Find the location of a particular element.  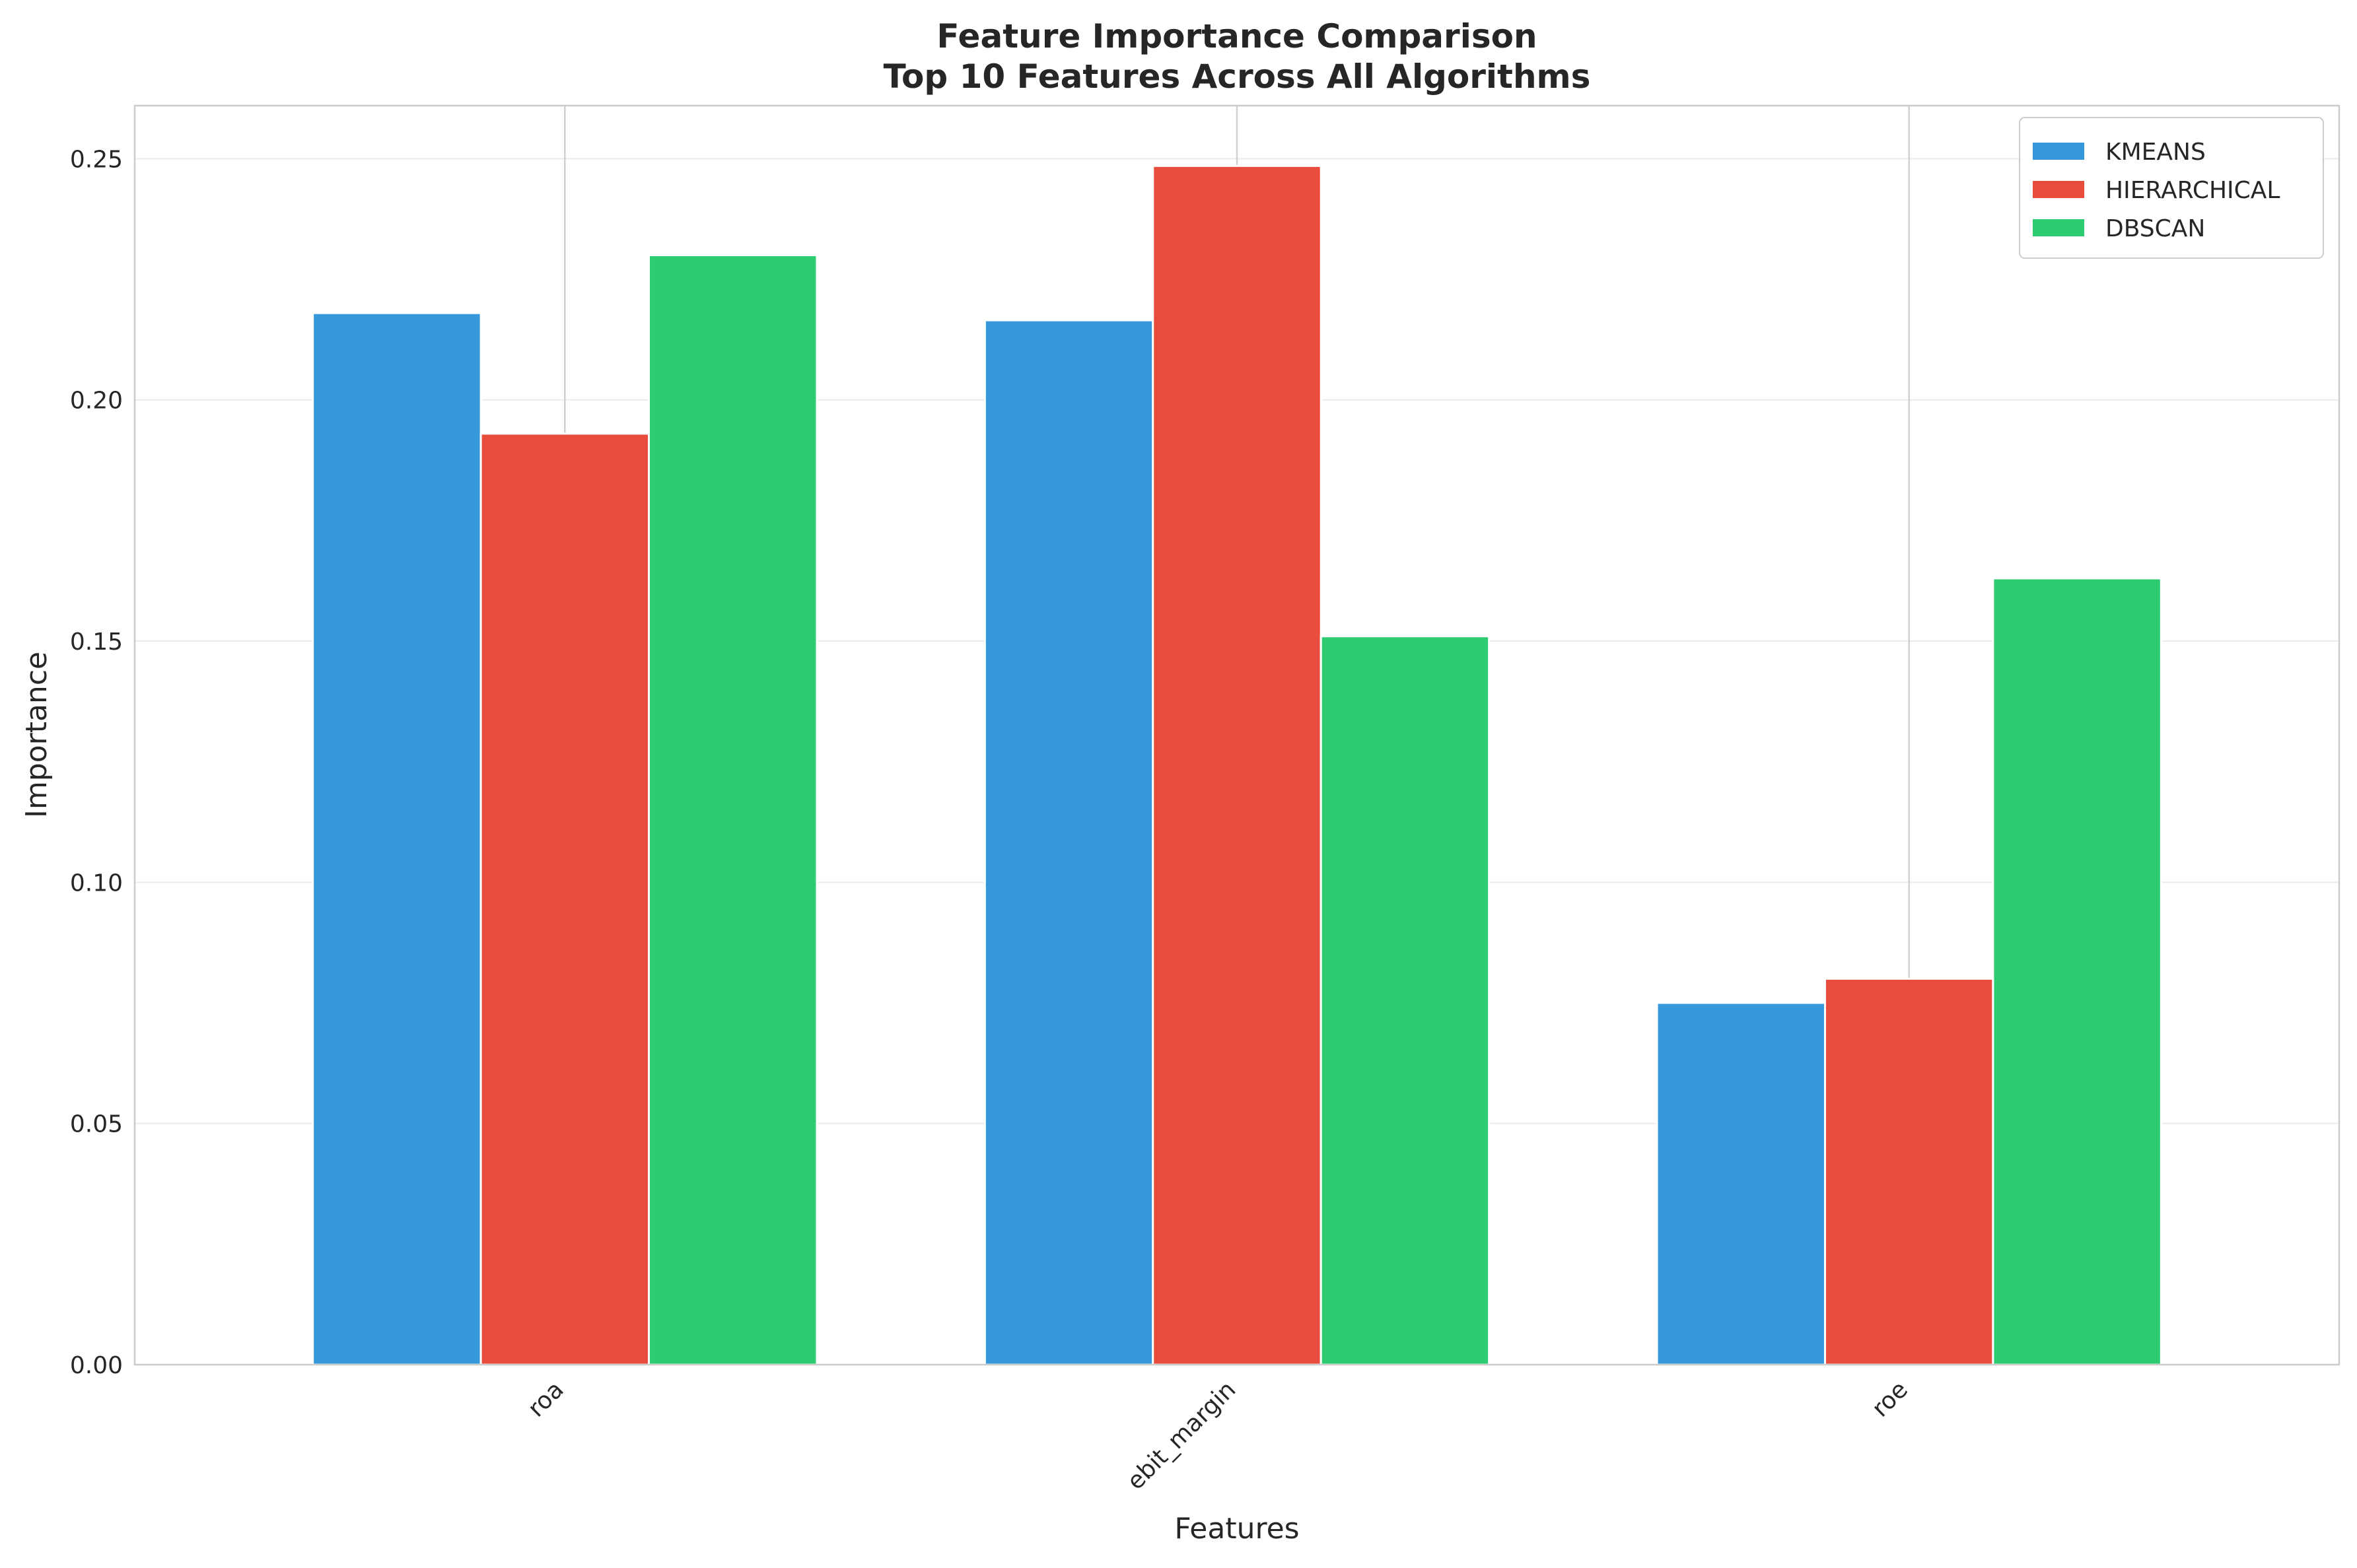

legend-swatch-dbscan is located at coordinates (2058, 227).